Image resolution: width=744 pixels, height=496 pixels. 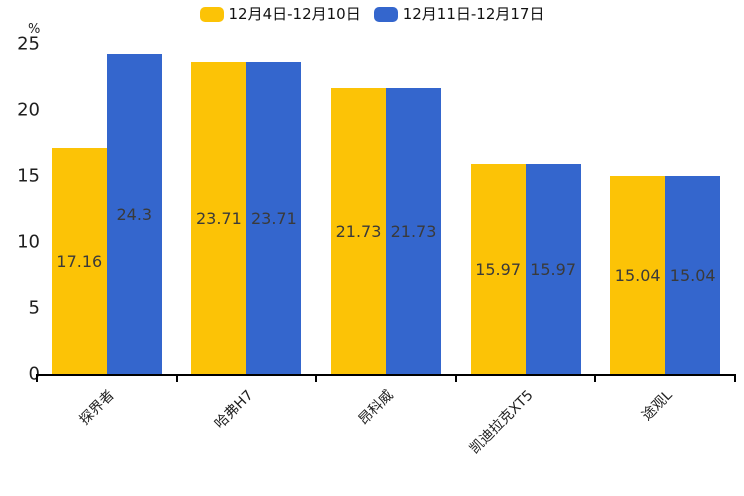 What do you see at coordinates (386, 375) in the screenshot?
I see `x-axis-line` at bounding box center [386, 375].